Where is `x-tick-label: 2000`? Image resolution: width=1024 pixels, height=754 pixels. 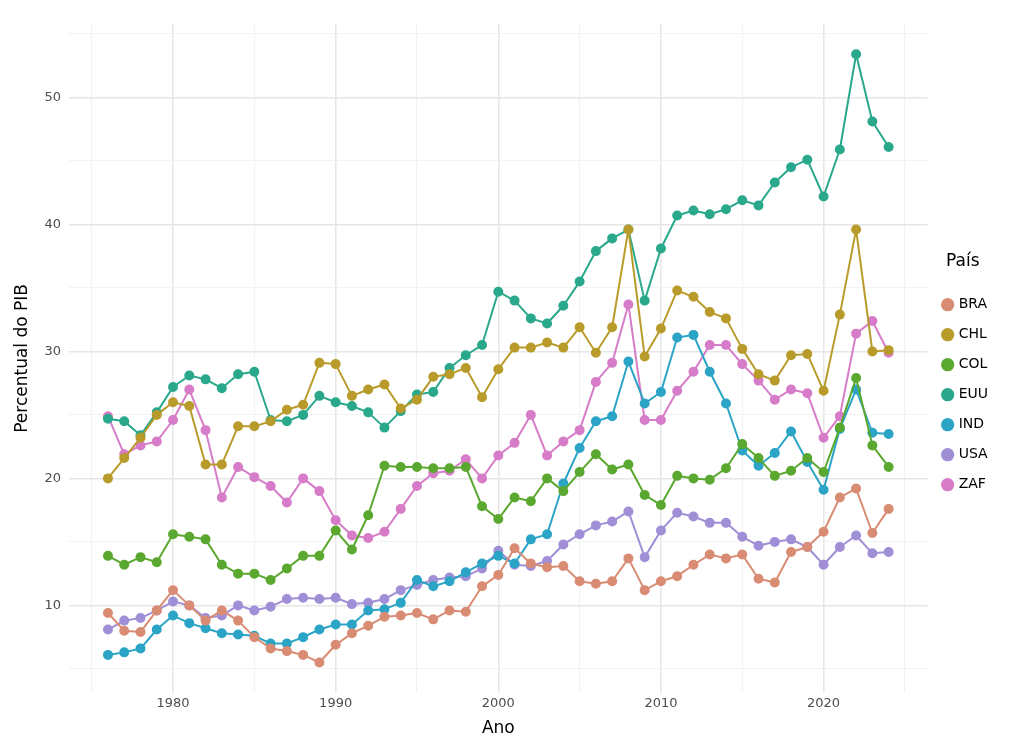
x-tick-label: 2000 is located at coordinates (498, 703).